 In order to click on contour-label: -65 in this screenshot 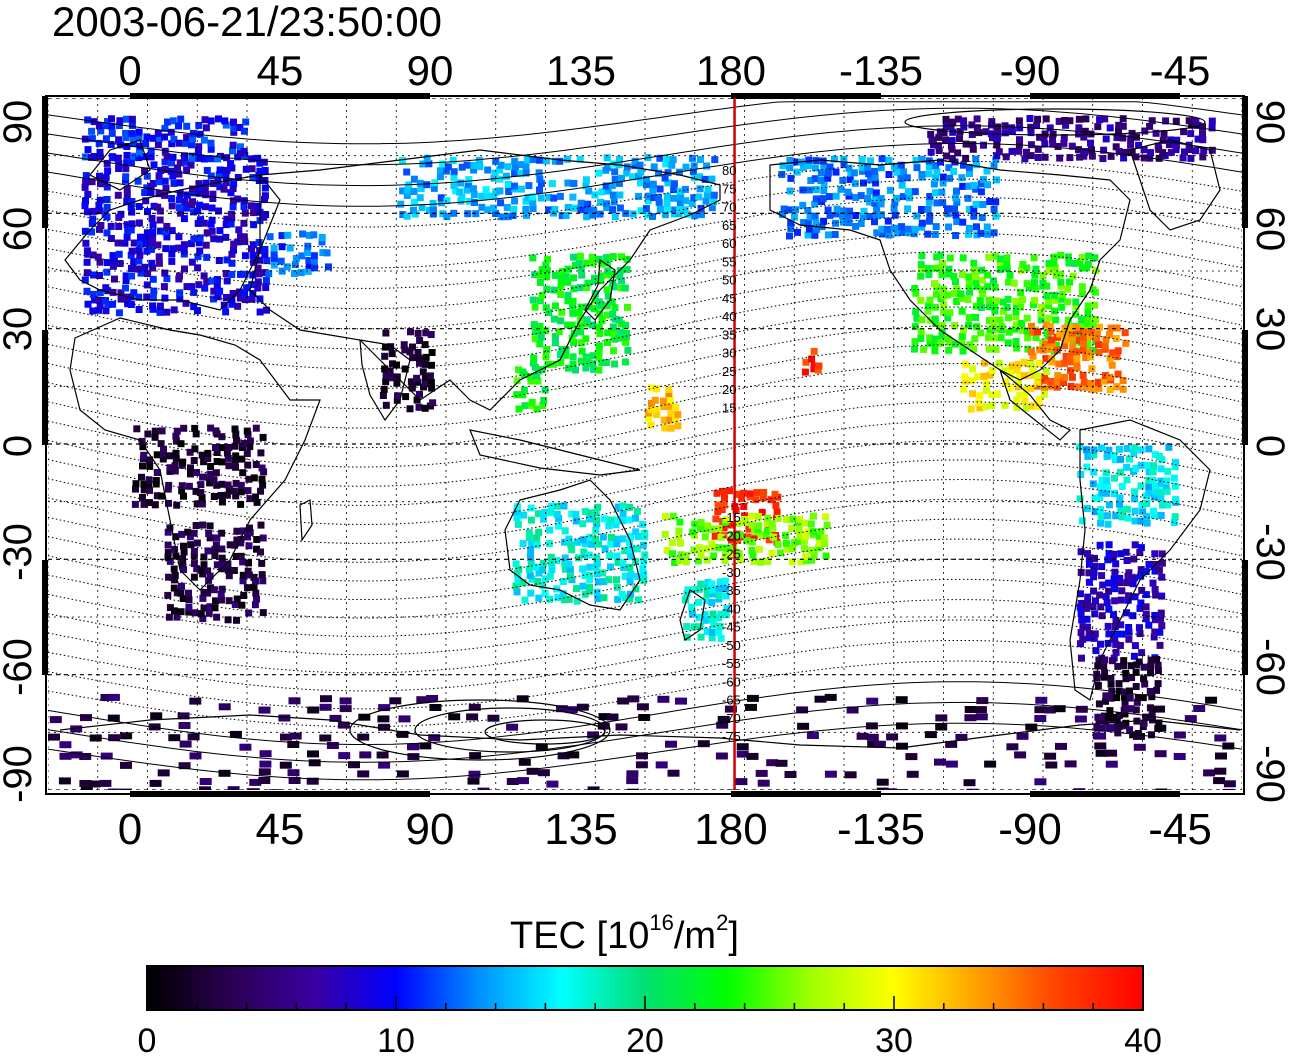, I will do `click(731, 700)`.